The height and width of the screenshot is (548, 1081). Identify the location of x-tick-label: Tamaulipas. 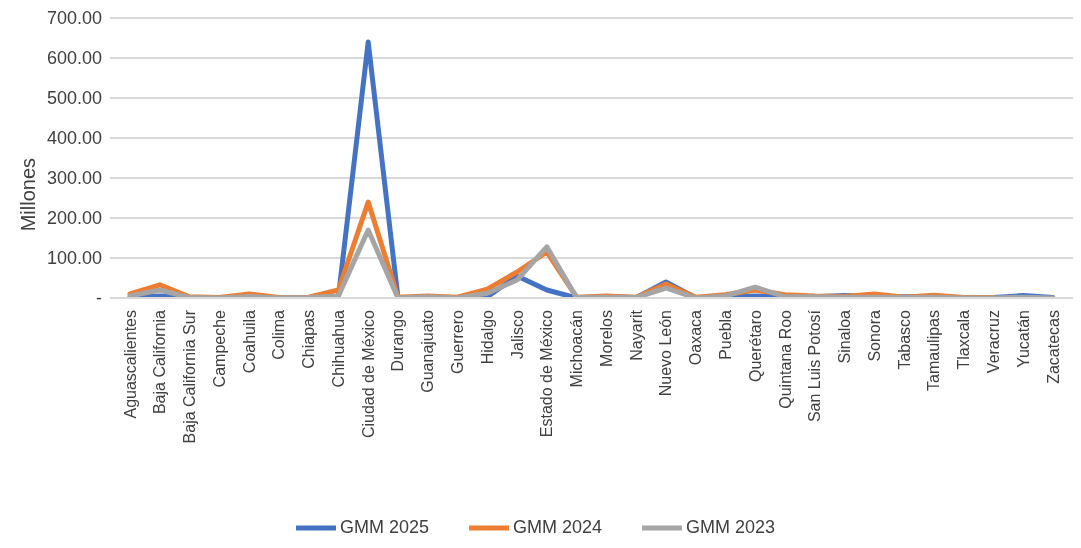
(934, 350).